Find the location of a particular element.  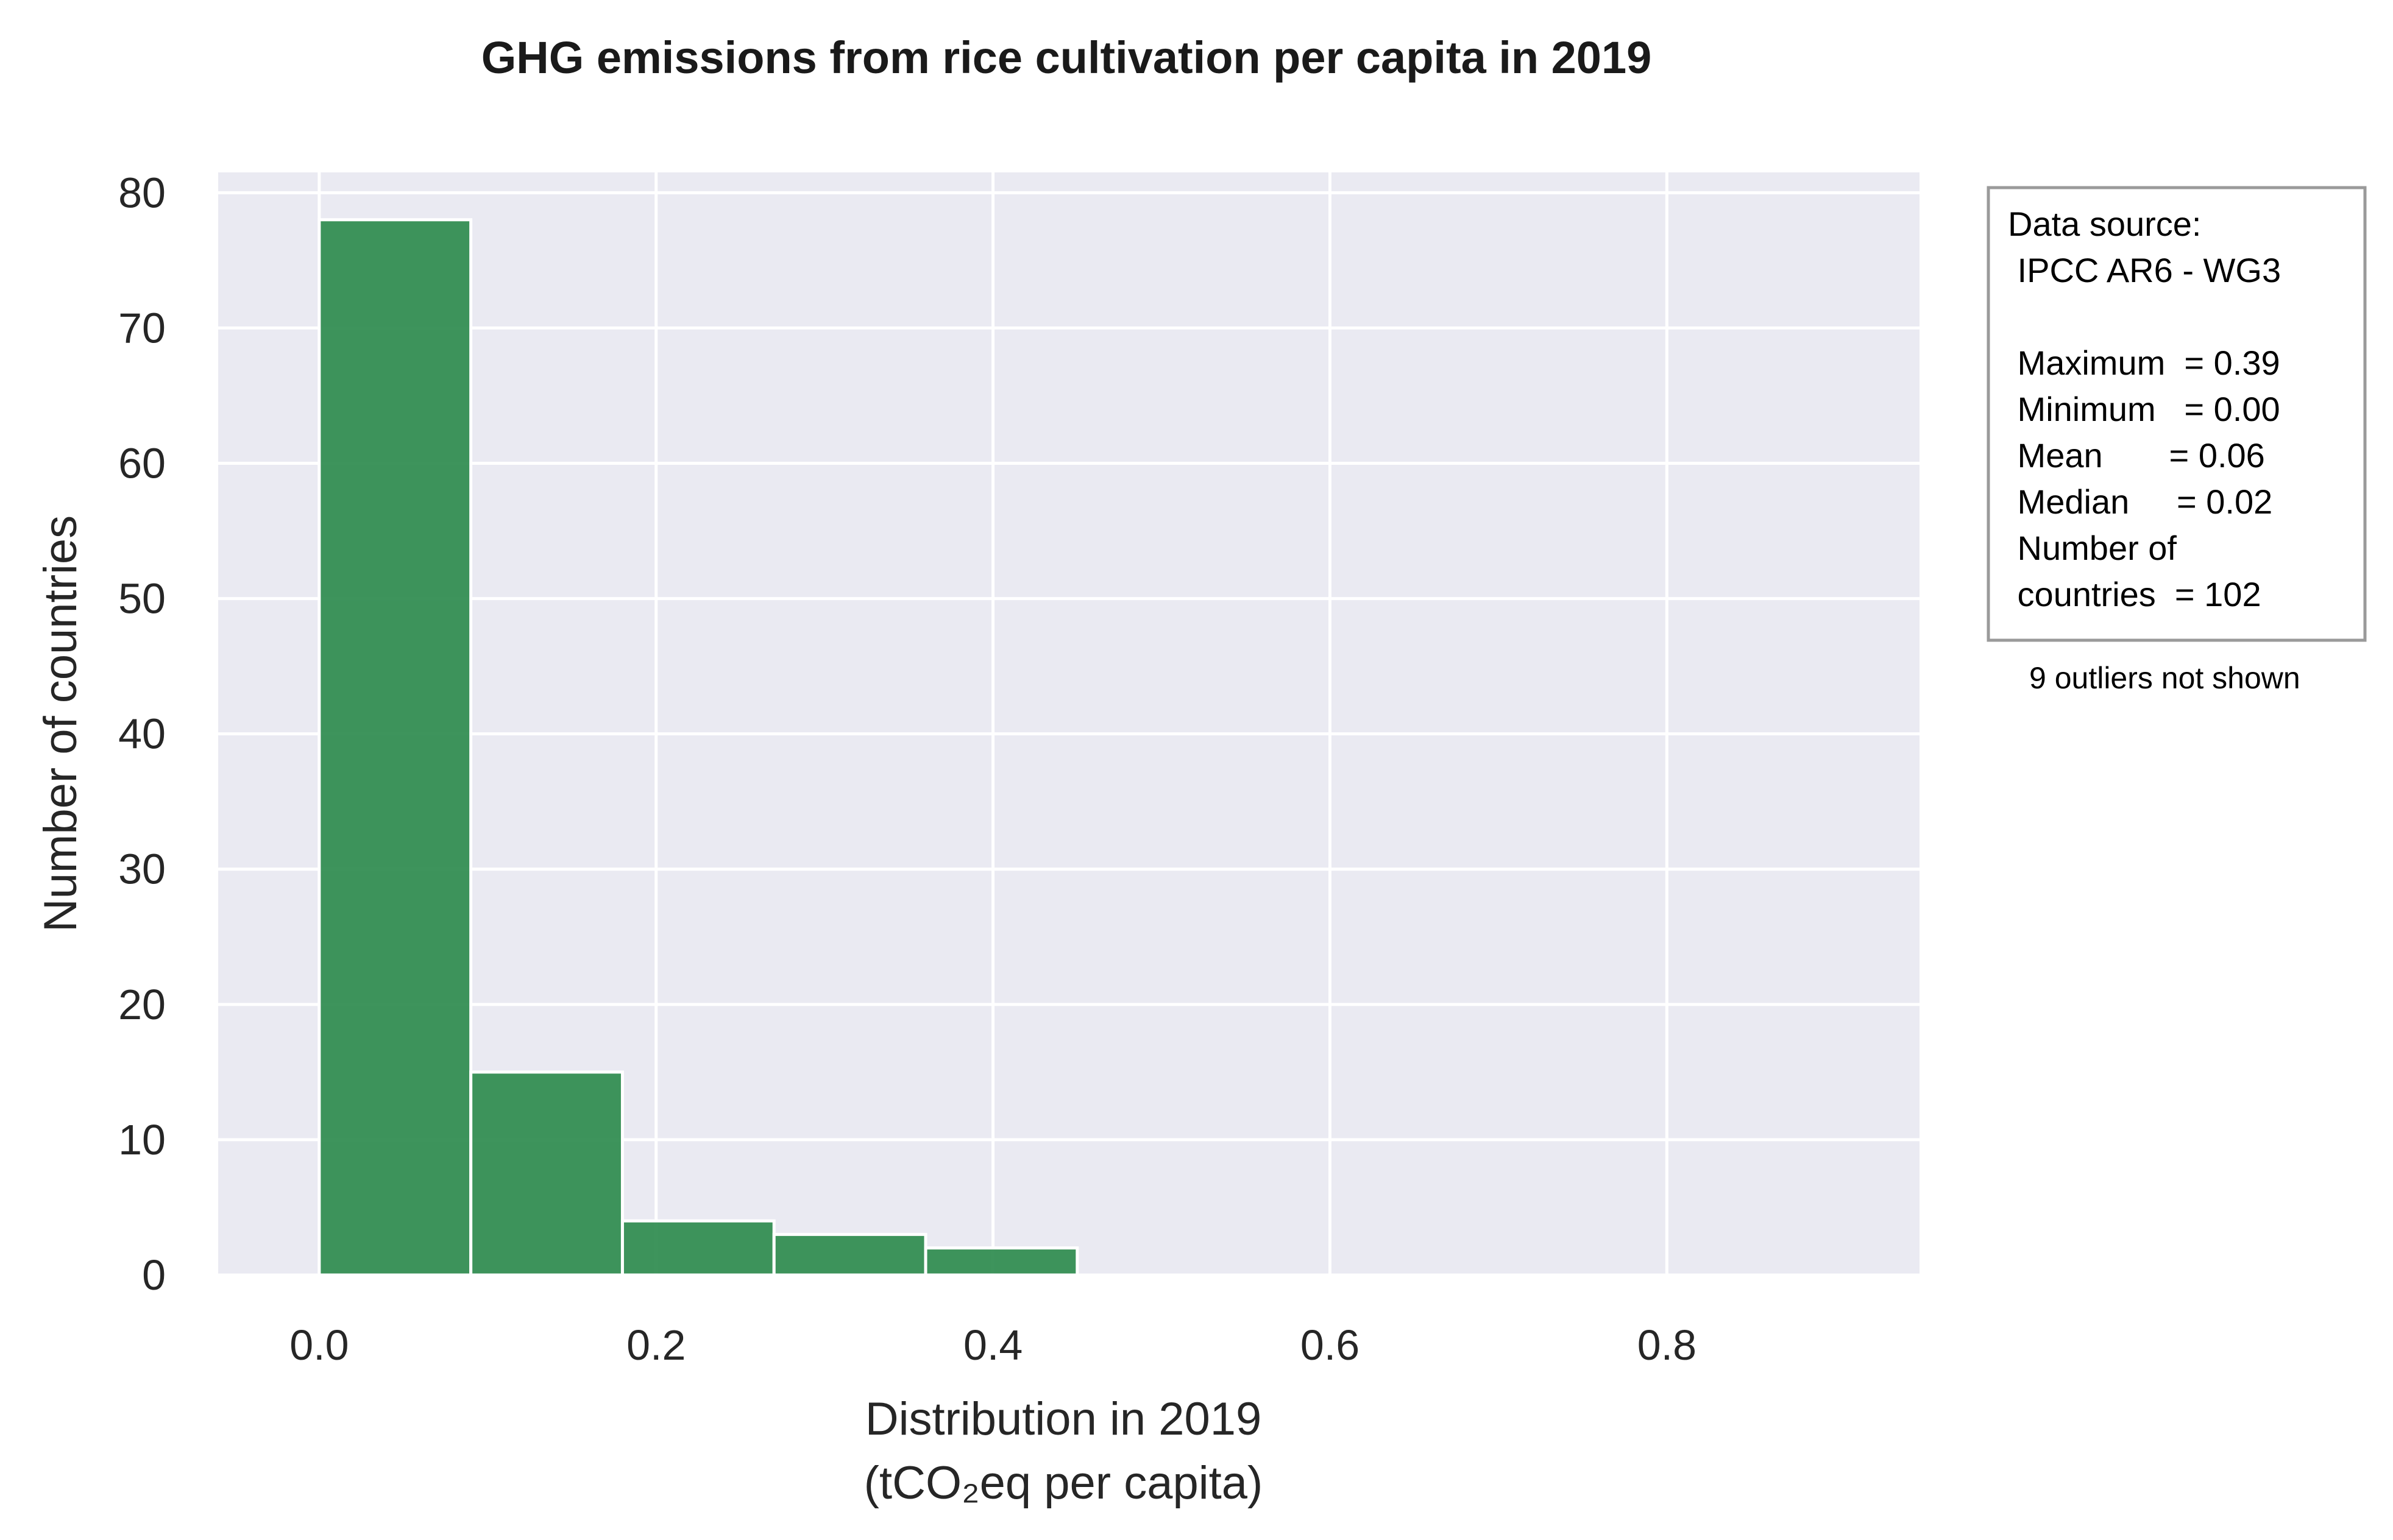

info-box-line: IPCC AR6 - WG3 is located at coordinates (2144, 270).